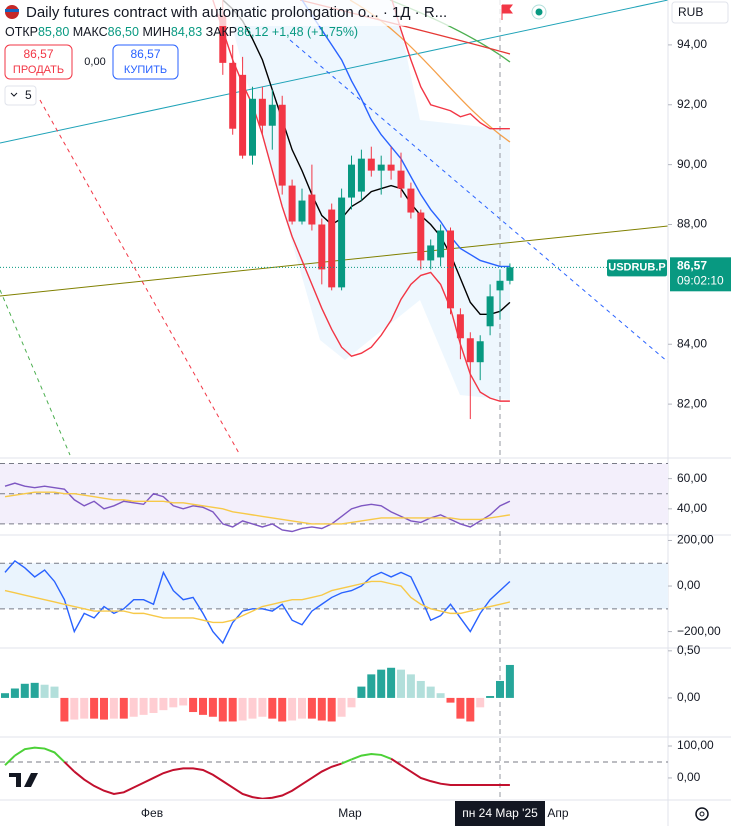 The width and height of the screenshot is (731, 826). What do you see at coordinates (334, 772) in the screenshot?
I see `panel` at bounding box center [334, 772].